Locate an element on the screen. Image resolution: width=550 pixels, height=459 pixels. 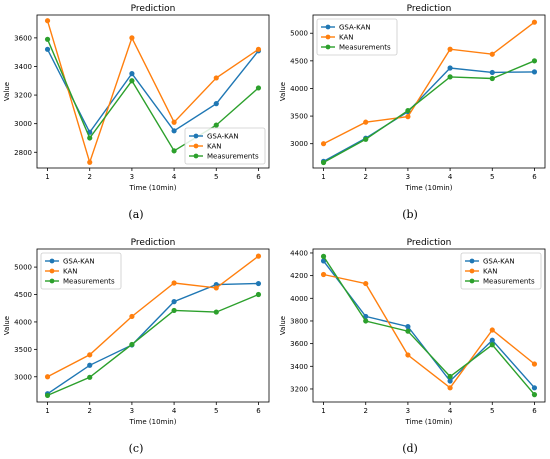
y-tick-label: 3400 is located at coordinates (299, 367).